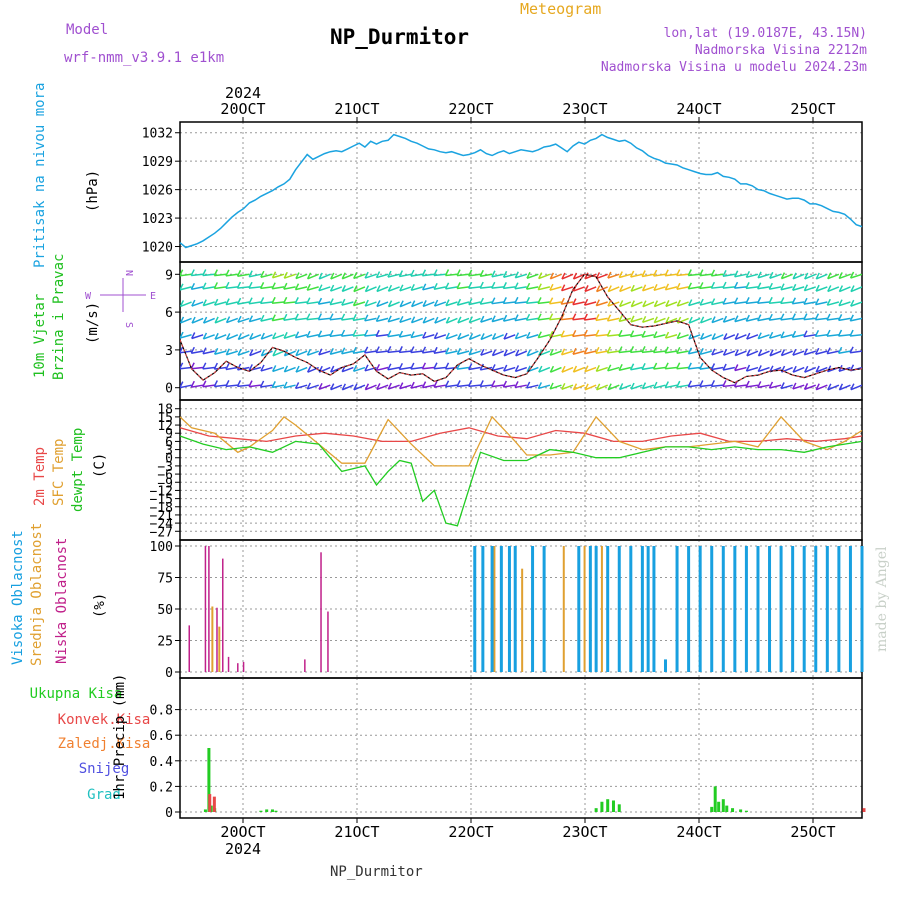  Describe the element at coordinates (157, 219) in the screenshot. I see `y-tick-label: 1023` at that location.